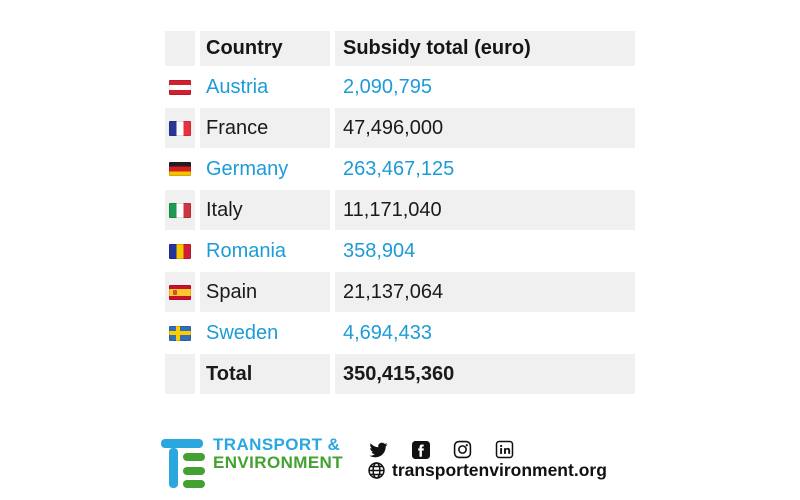 Image resolution: width=800 pixels, height=500 pixels. I want to click on table-header-row: Country Subsidy total (euro), so click(400, 48).